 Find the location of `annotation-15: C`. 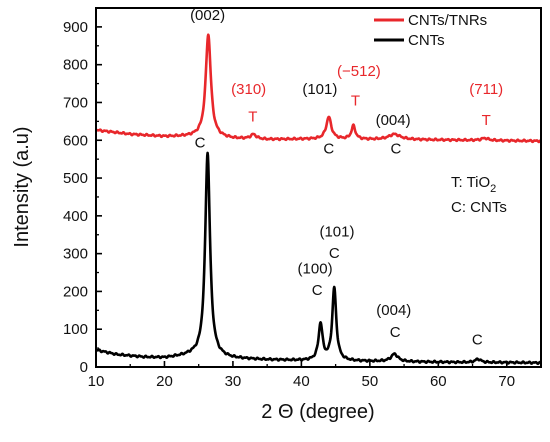

annotation-15: C is located at coordinates (317, 290).